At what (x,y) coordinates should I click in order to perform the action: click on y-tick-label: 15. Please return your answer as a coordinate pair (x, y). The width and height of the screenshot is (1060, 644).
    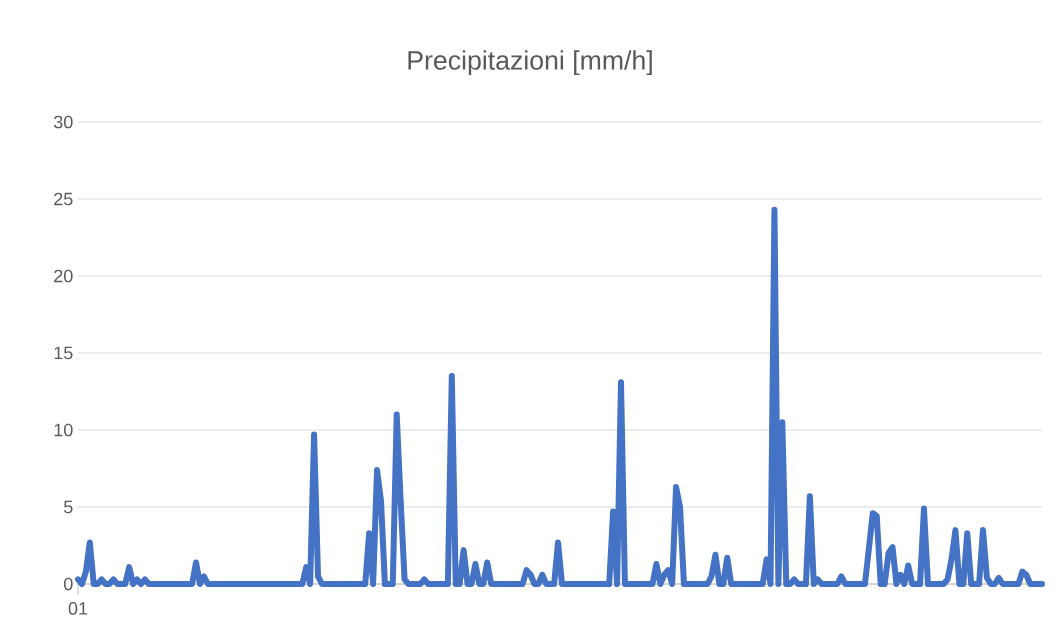
    Looking at the image, I should click on (63, 353).